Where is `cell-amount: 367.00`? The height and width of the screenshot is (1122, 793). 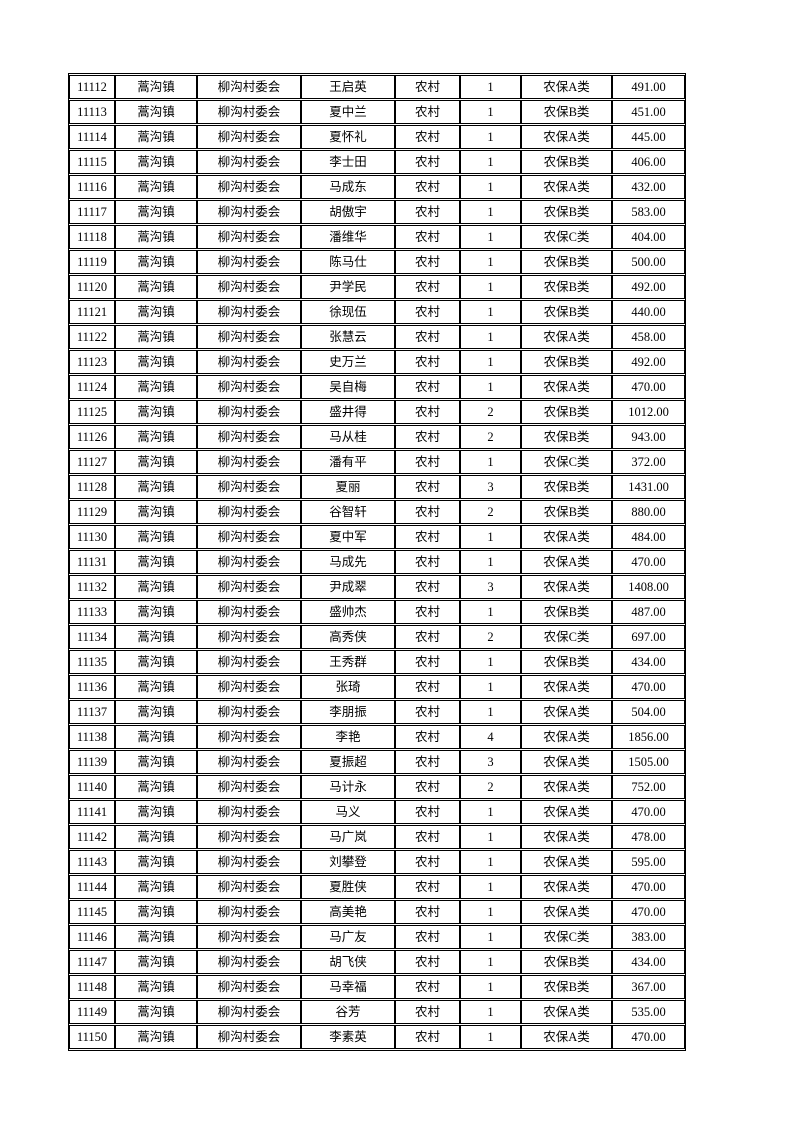
cell-amount: 367.00 is located at coordinates (648, 987).